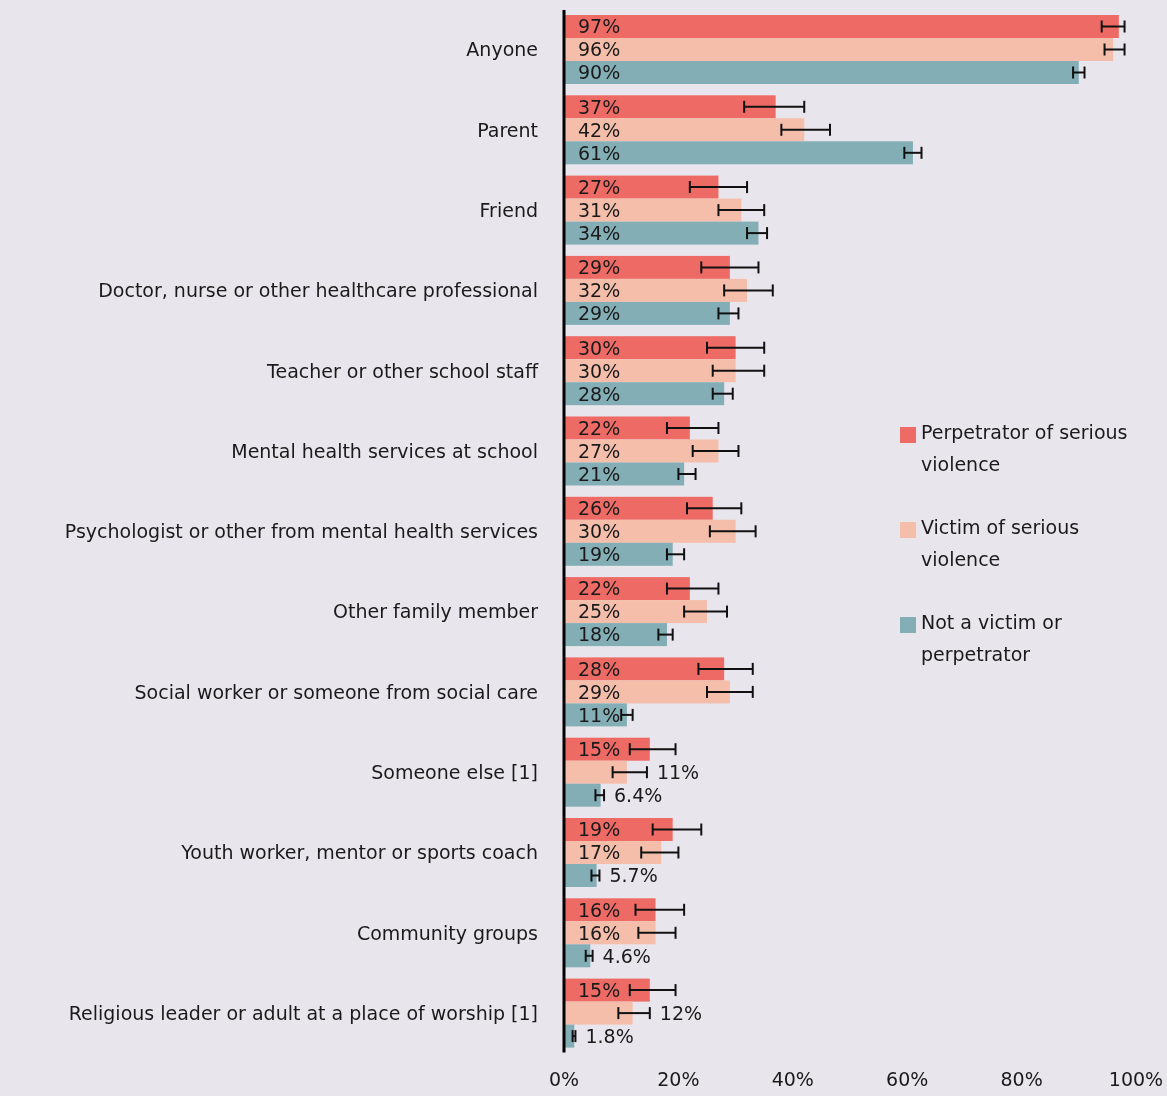 This screenshot has width=1167, height=1096. I want to click on y-tick-label: Teacher or other school staff, so click(402, 370).